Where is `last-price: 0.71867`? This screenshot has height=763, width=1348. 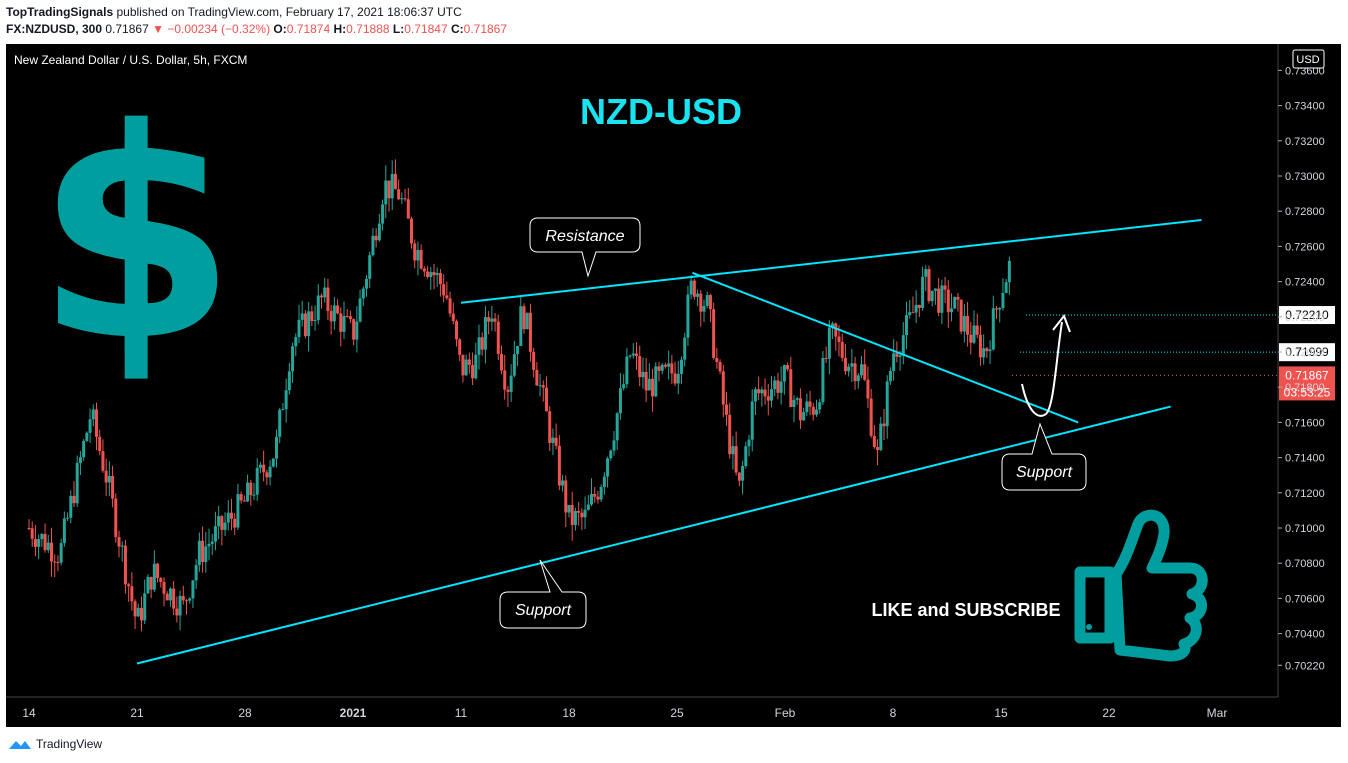
last-price: 0.71867 is located at coordinates (127, 29).